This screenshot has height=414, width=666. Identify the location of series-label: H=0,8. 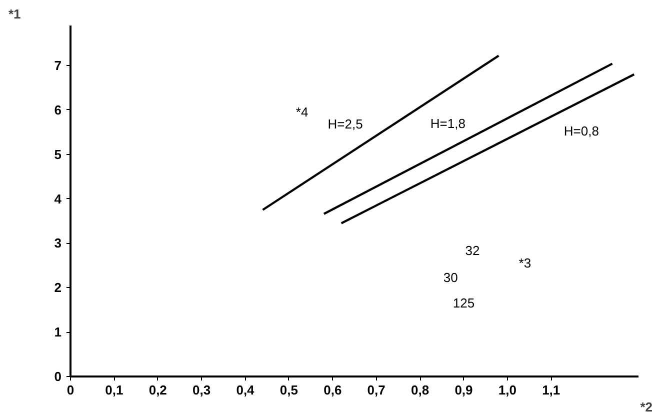
(581, 131).